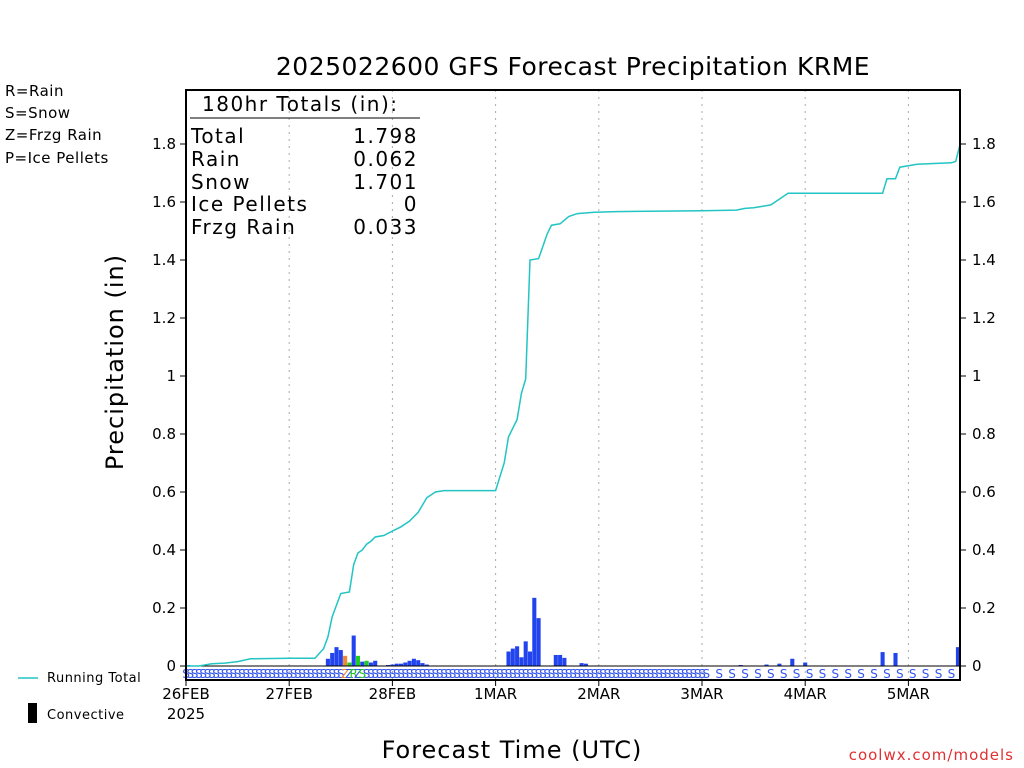 Image resolution: width=1024 pixels, height=768 pixels. Describe the element at coordinates (212, 674) in the screenshot. I see `ptype-mark-6: S` at that location.